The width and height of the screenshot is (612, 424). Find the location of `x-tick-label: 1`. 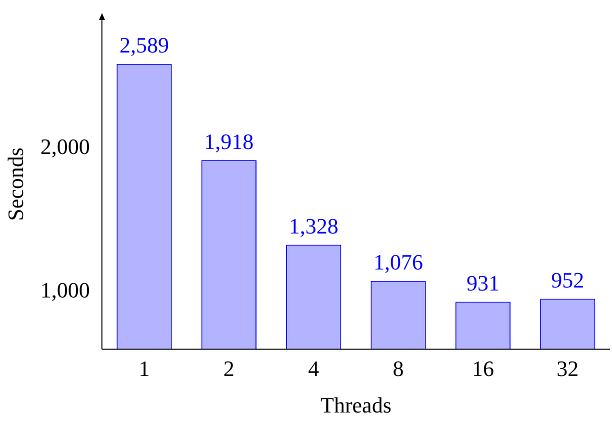

x-tick-label: 1 is located at coordinates (144, 369).